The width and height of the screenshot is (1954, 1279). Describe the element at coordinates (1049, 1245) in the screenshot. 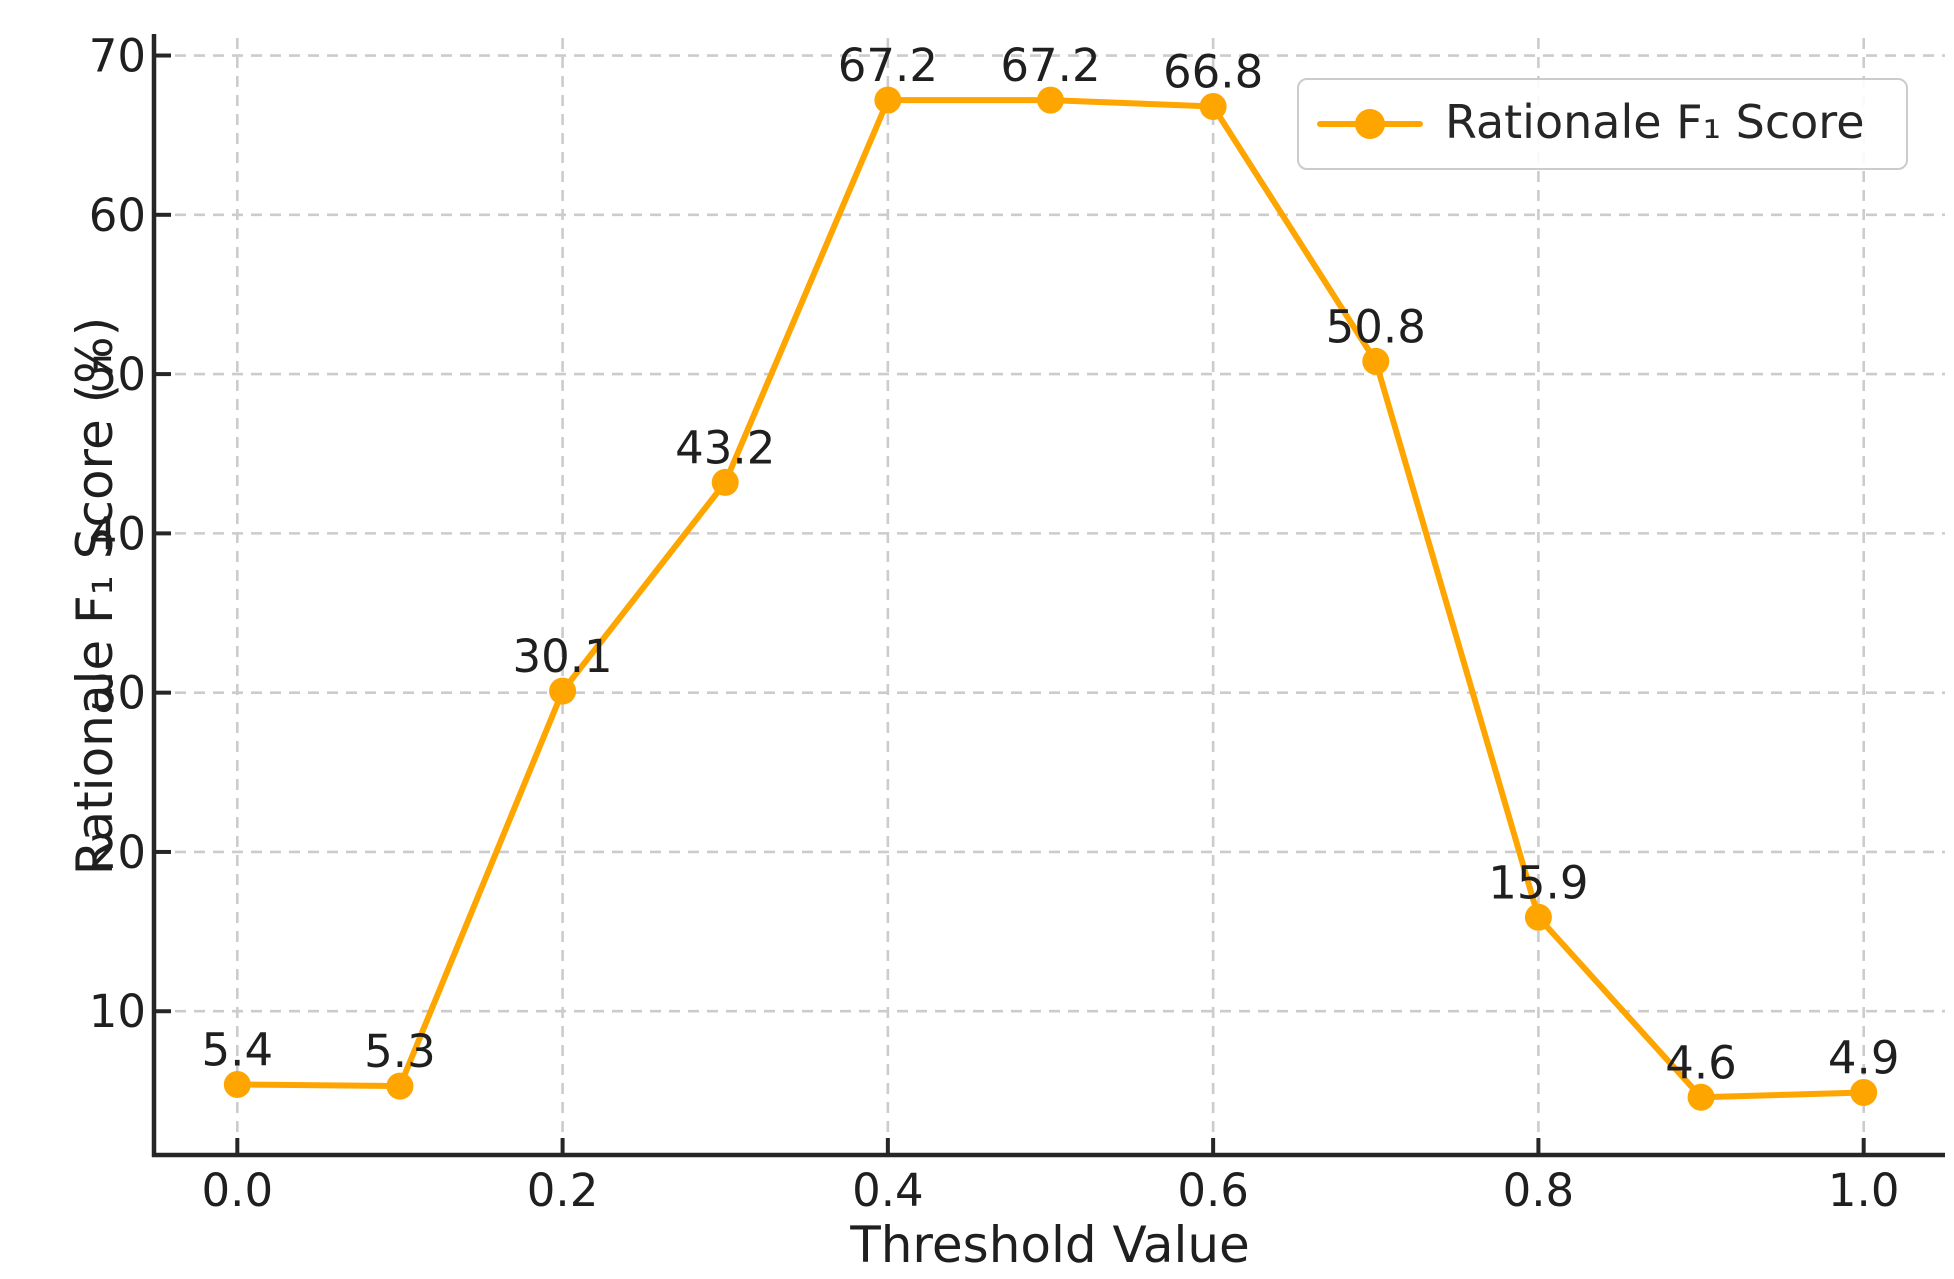

I see `x-axis-label: Threshold Value` at that location.